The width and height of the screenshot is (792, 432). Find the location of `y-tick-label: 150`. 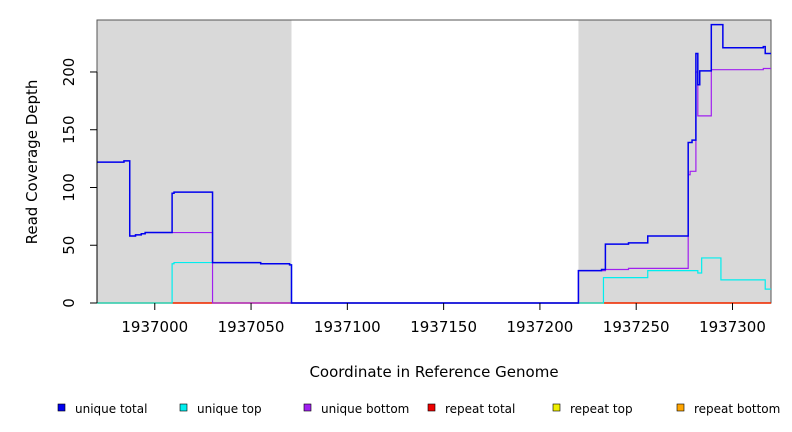

y-tick-label: 150 is located at coordinates (69, 129).